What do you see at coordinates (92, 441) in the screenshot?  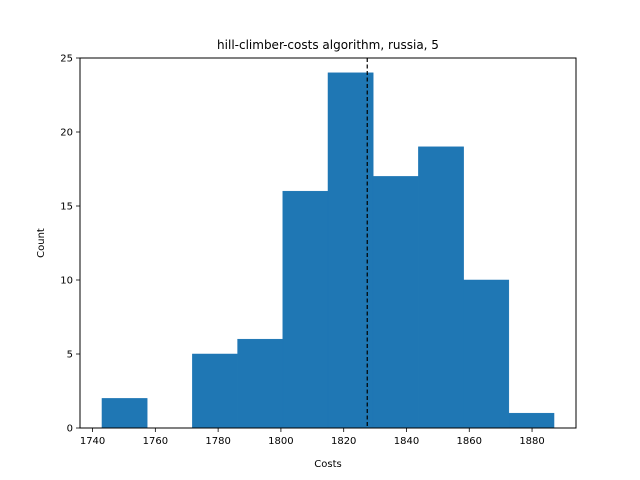 I see `x-tick-label: 1740` at bounding box center [92, 441].